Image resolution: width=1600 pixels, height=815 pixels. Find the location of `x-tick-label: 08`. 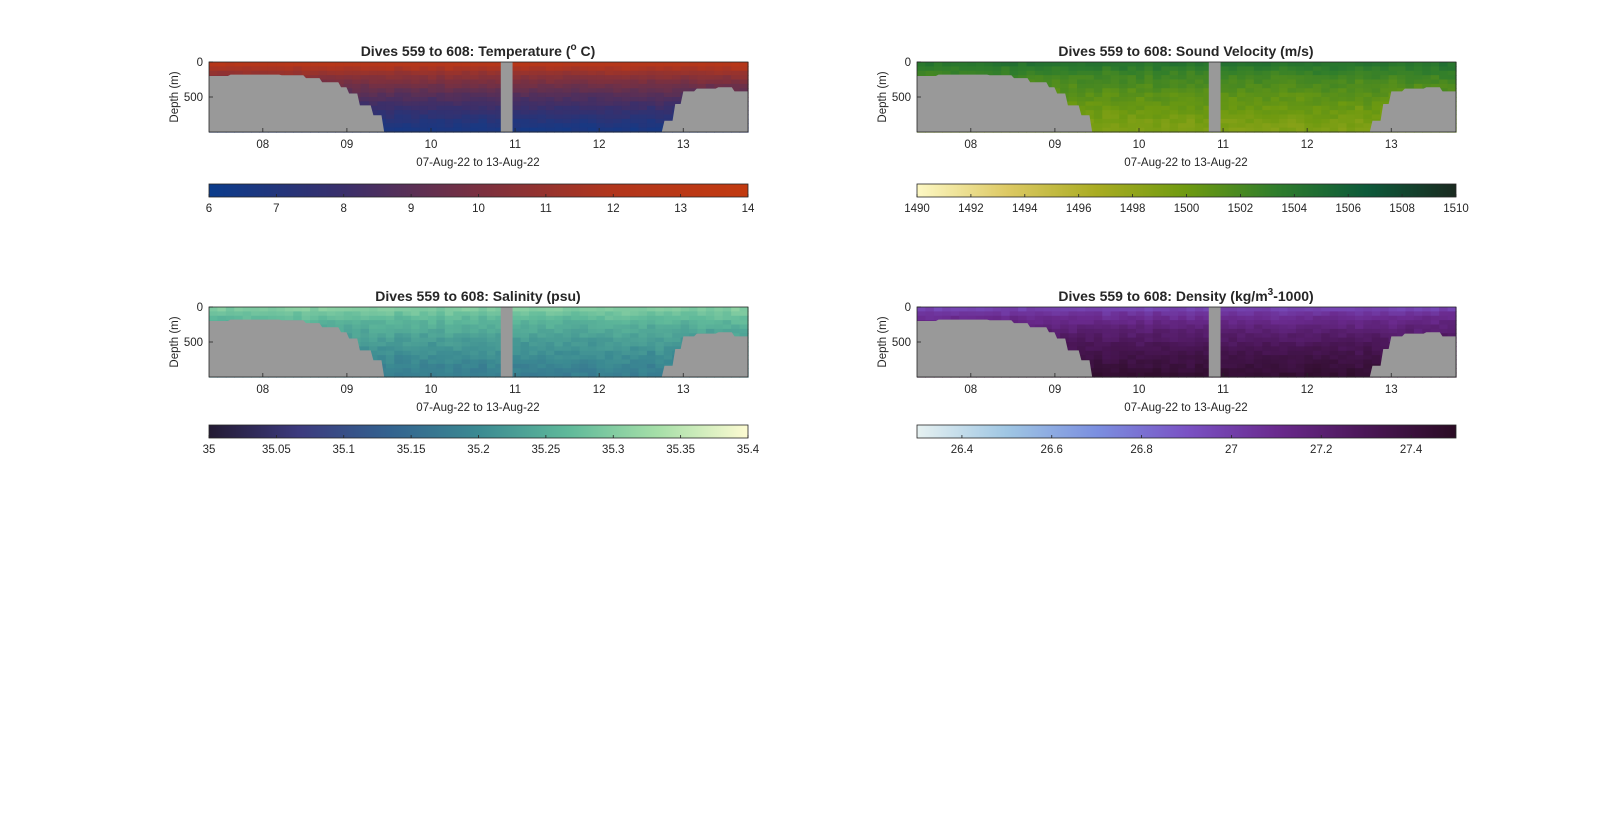

x-tick-label: 08 is located at coordinates (262, 390).